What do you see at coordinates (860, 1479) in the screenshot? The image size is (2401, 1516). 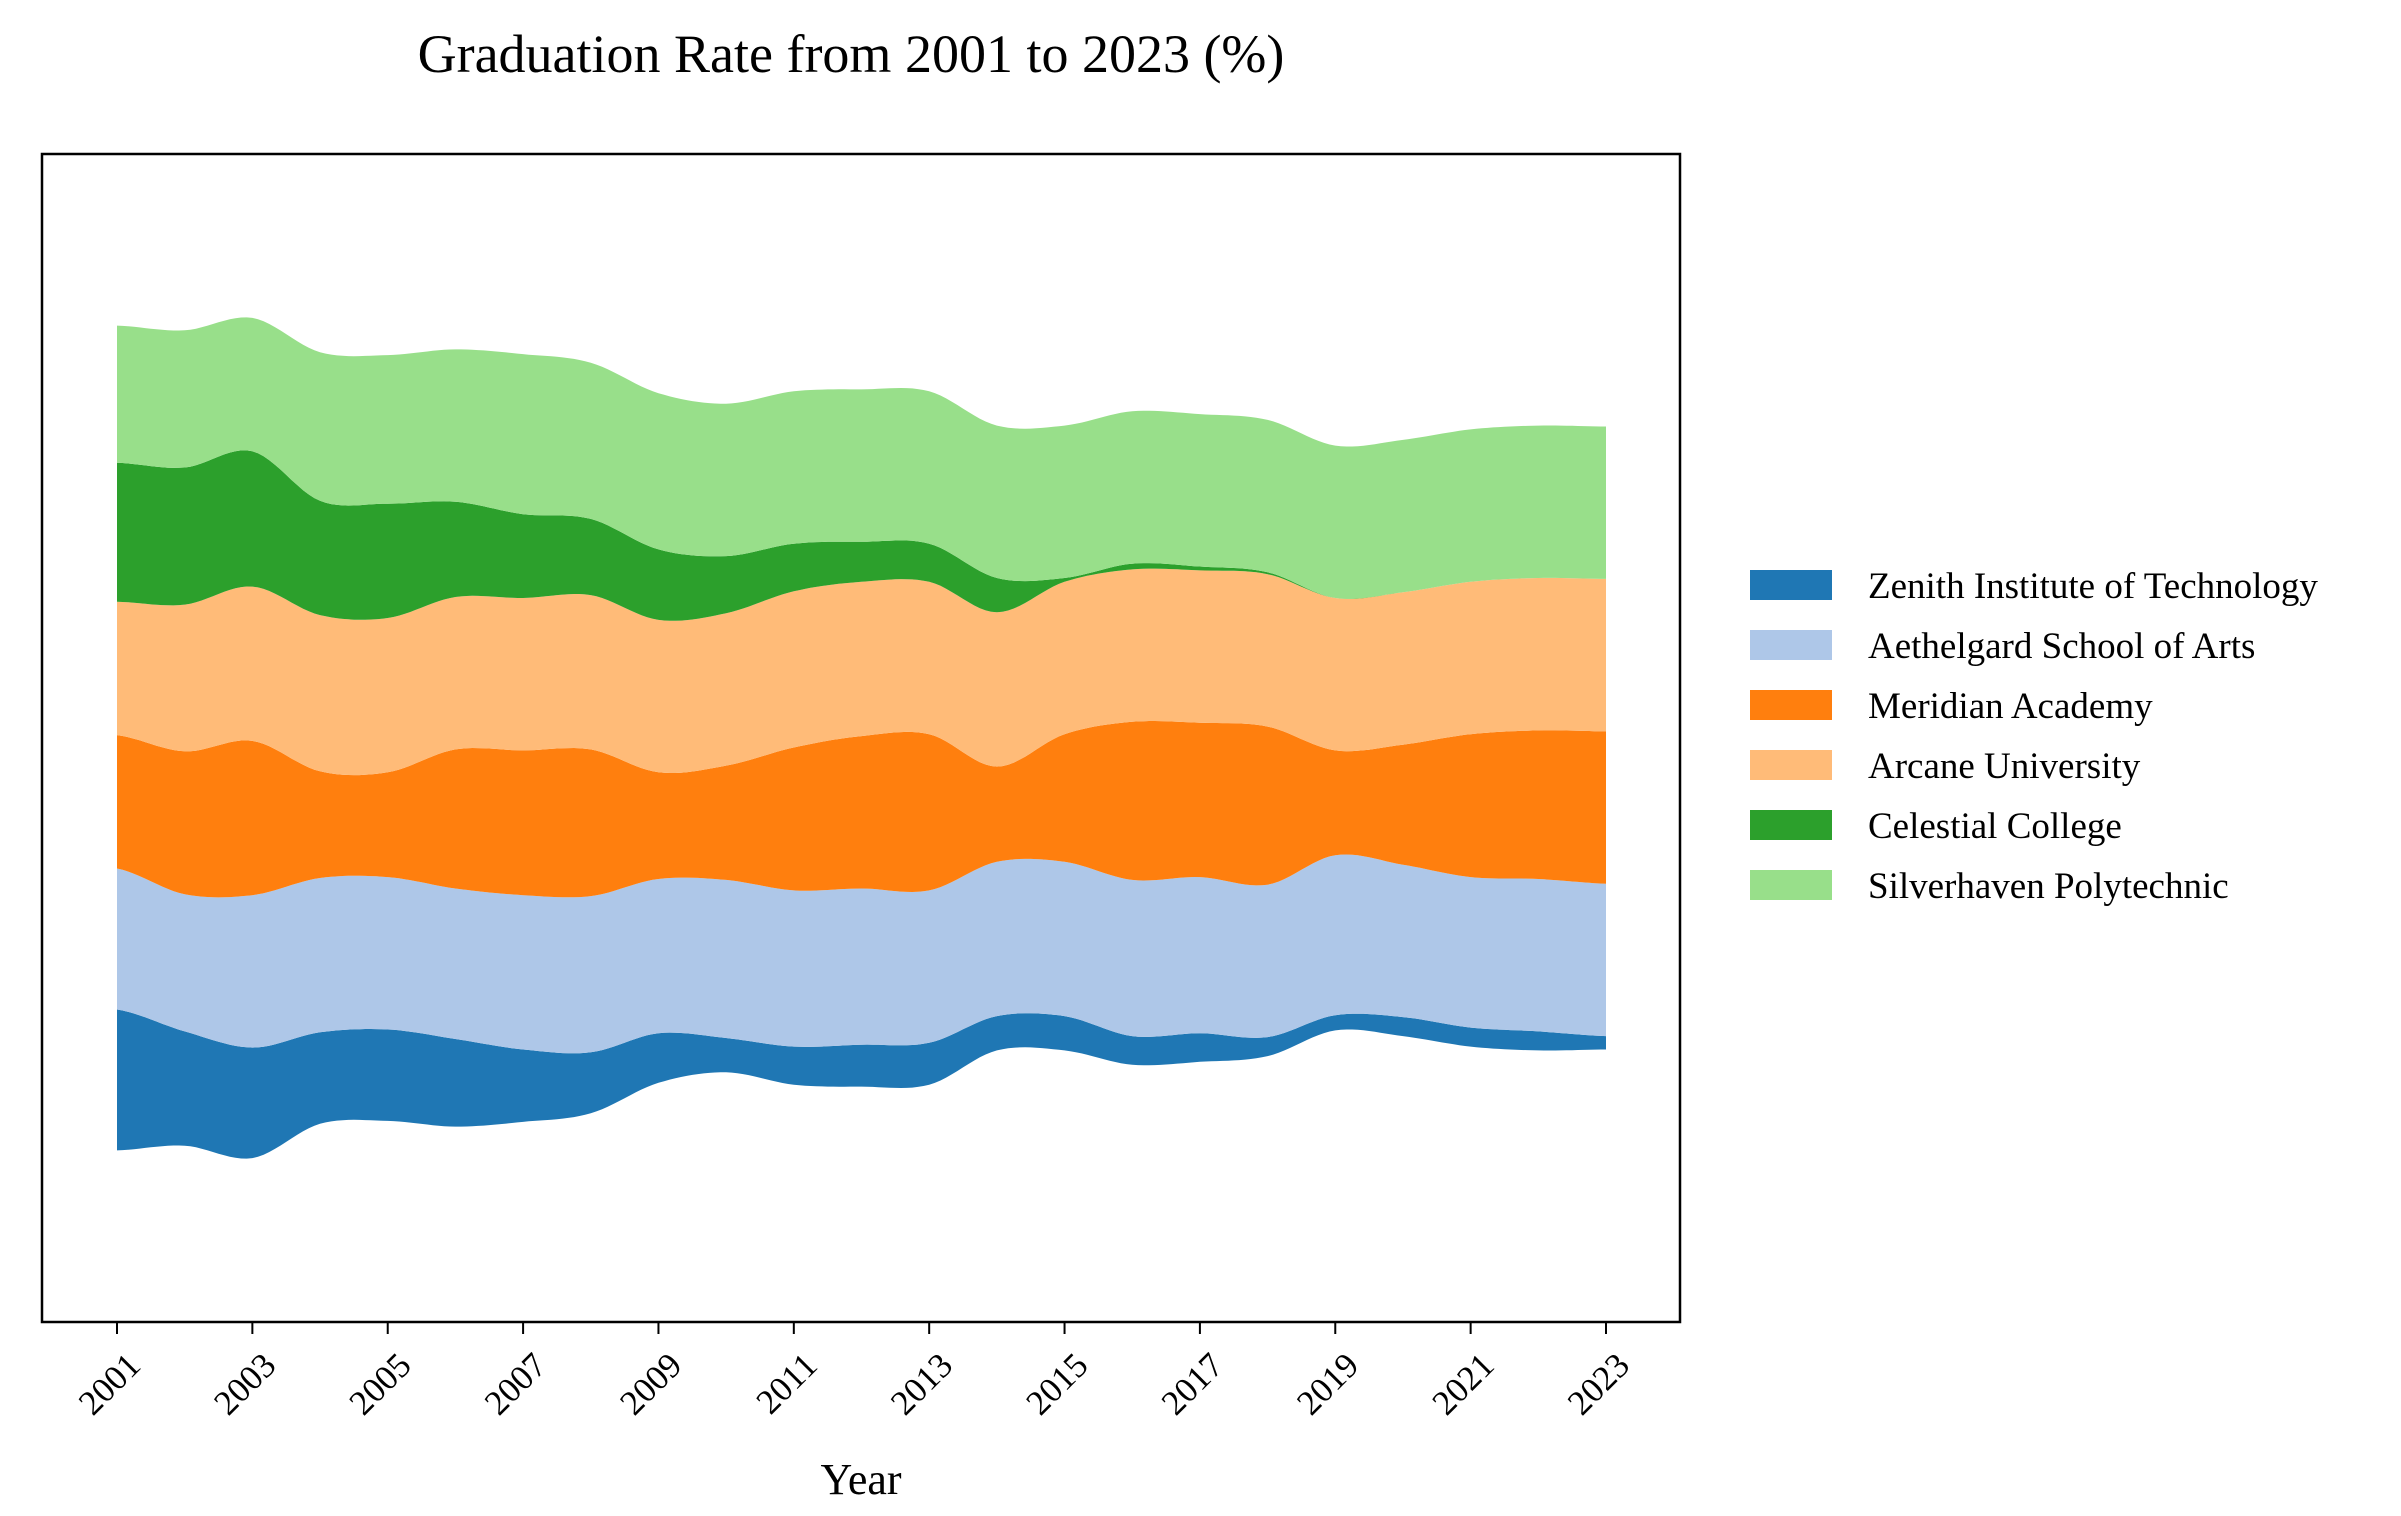 I see `x-axis-label: Year` at bounding box center [860, 1479].